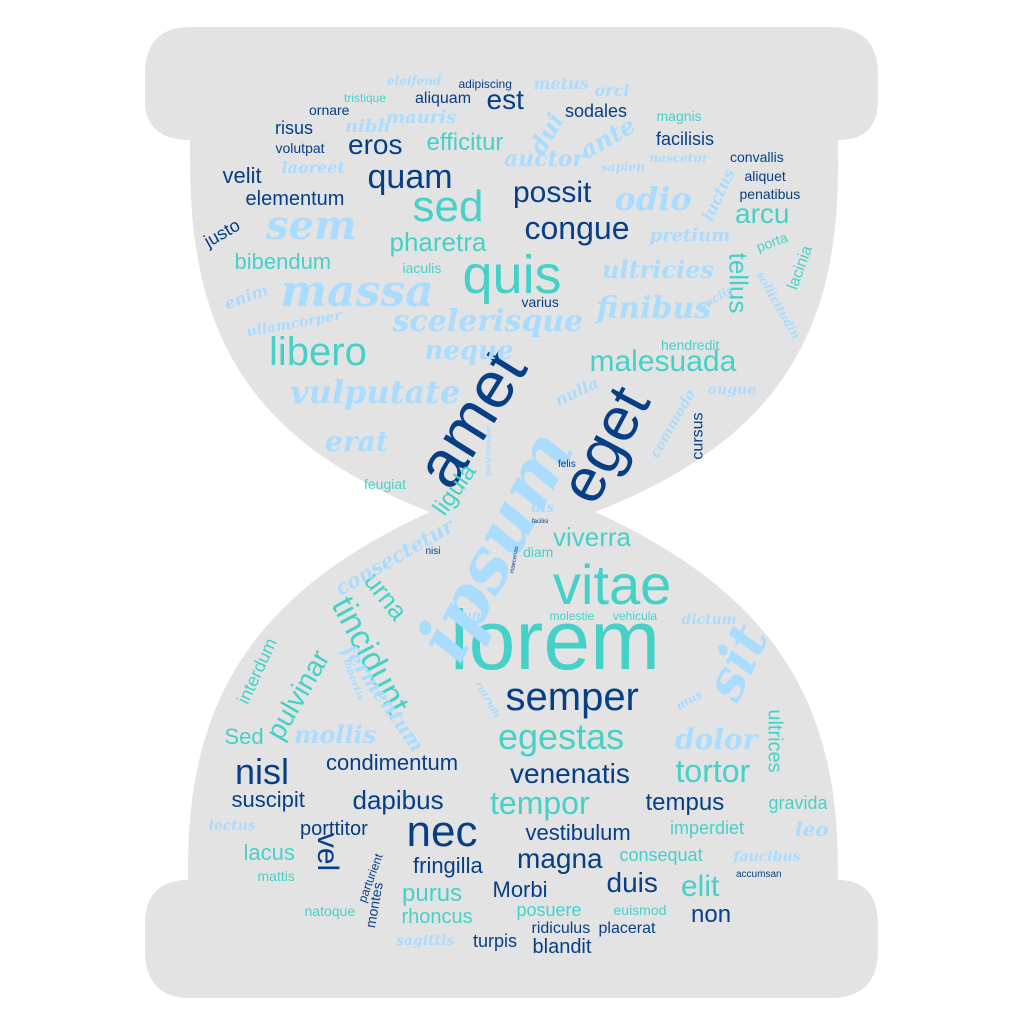  What do you see at coordinates (437, 917) in the screenshot?
I see `word-rhoncus: rhoncus` at bounding box center [437, 917].